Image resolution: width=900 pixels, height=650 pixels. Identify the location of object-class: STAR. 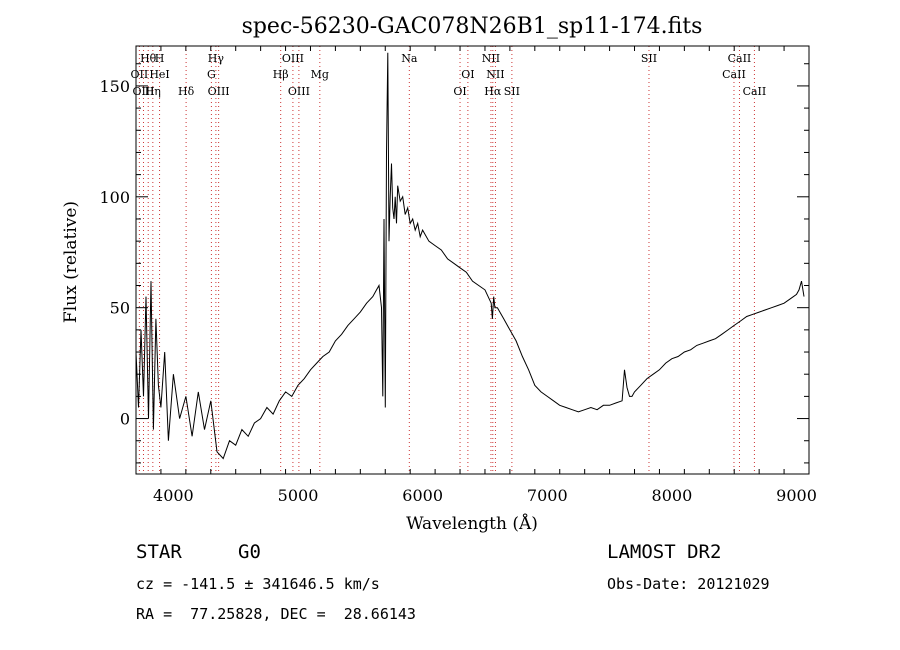
(159, 552).